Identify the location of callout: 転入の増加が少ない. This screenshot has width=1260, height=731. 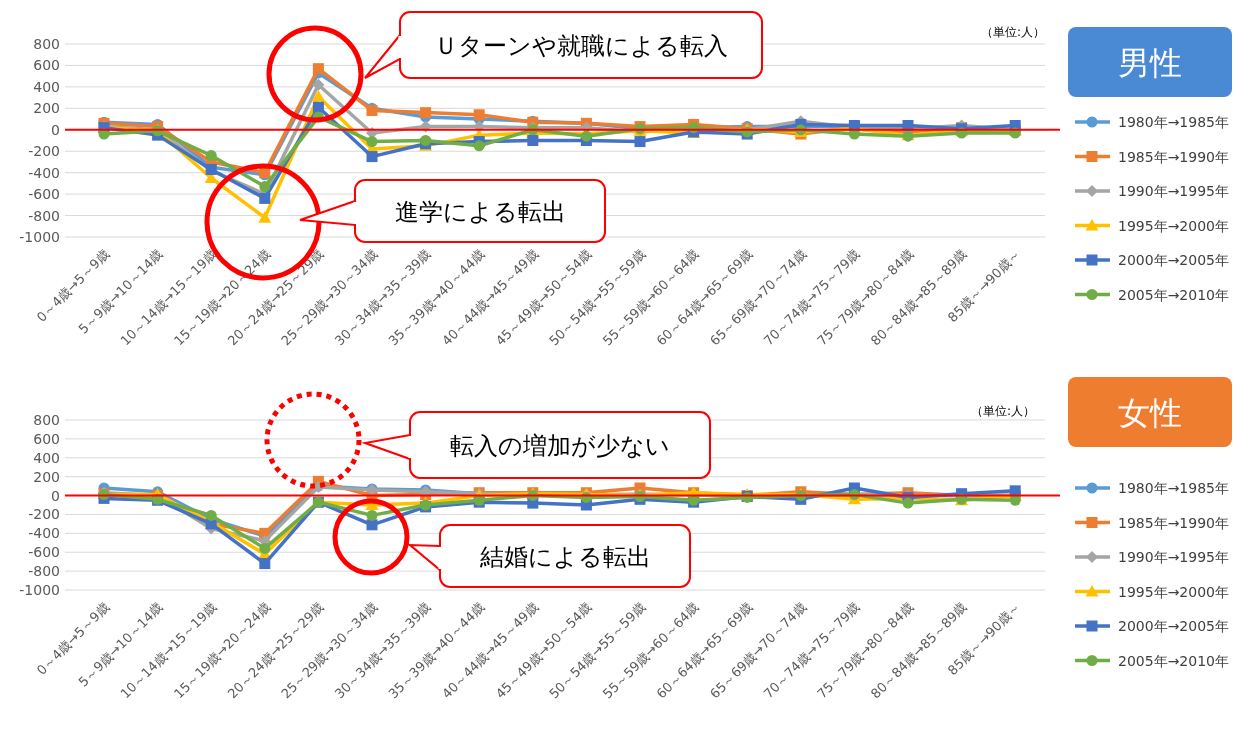
(536, 445).